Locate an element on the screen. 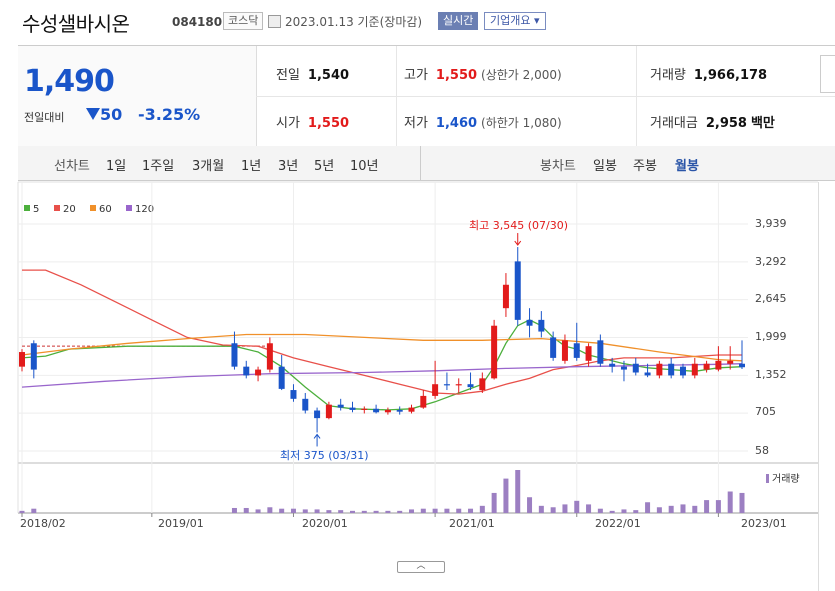 This screenshot has width=835, height=591. stock-code: 084180 is located at coordinates (197, 22).